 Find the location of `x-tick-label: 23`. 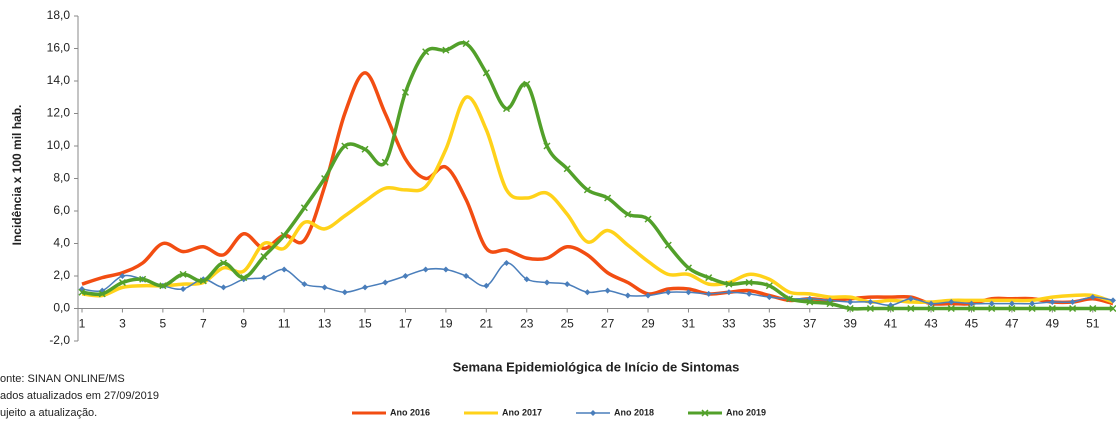

x-tick-label: 23 is located at coordinates (527, 324).